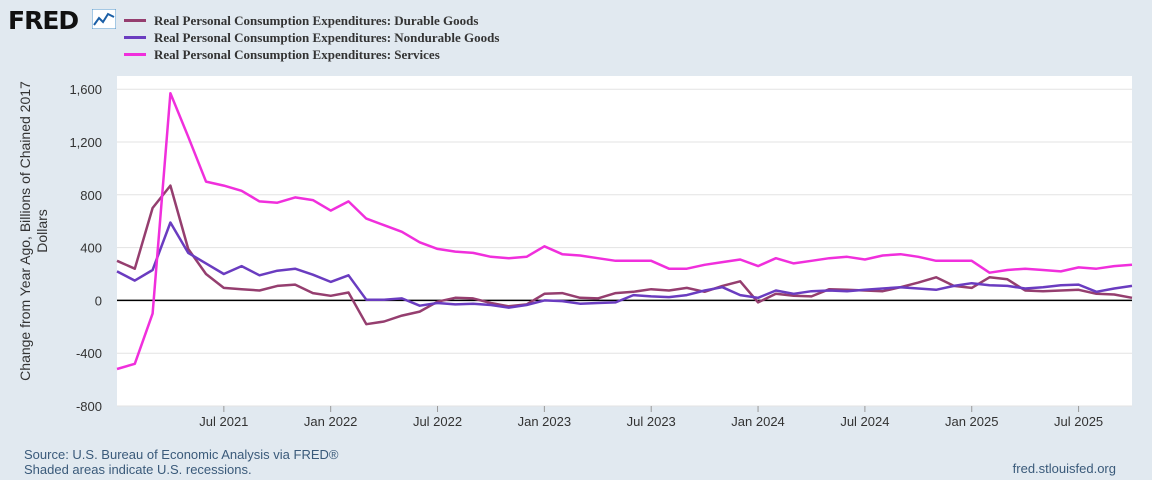 The image size is (1152, 480). Describe the element at coordinates (138, 469) in the screenshot. I see `recession-note: Shaded areas indicate U.S. recessions.` at that location.